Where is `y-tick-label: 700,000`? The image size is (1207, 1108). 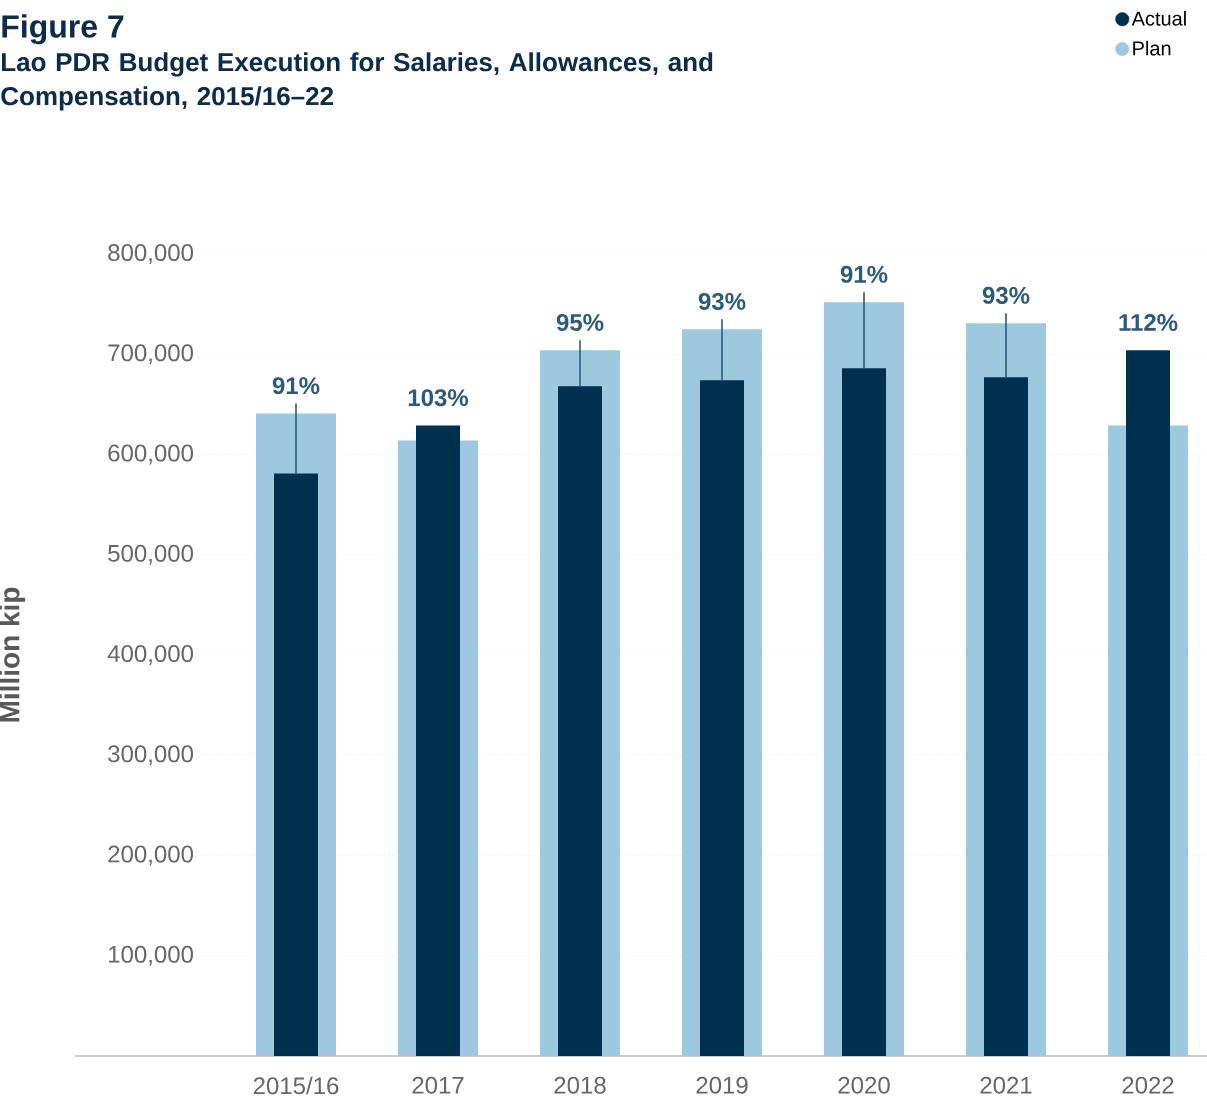
y-tick-label: 700,000 is located at coordinates (151, 354).